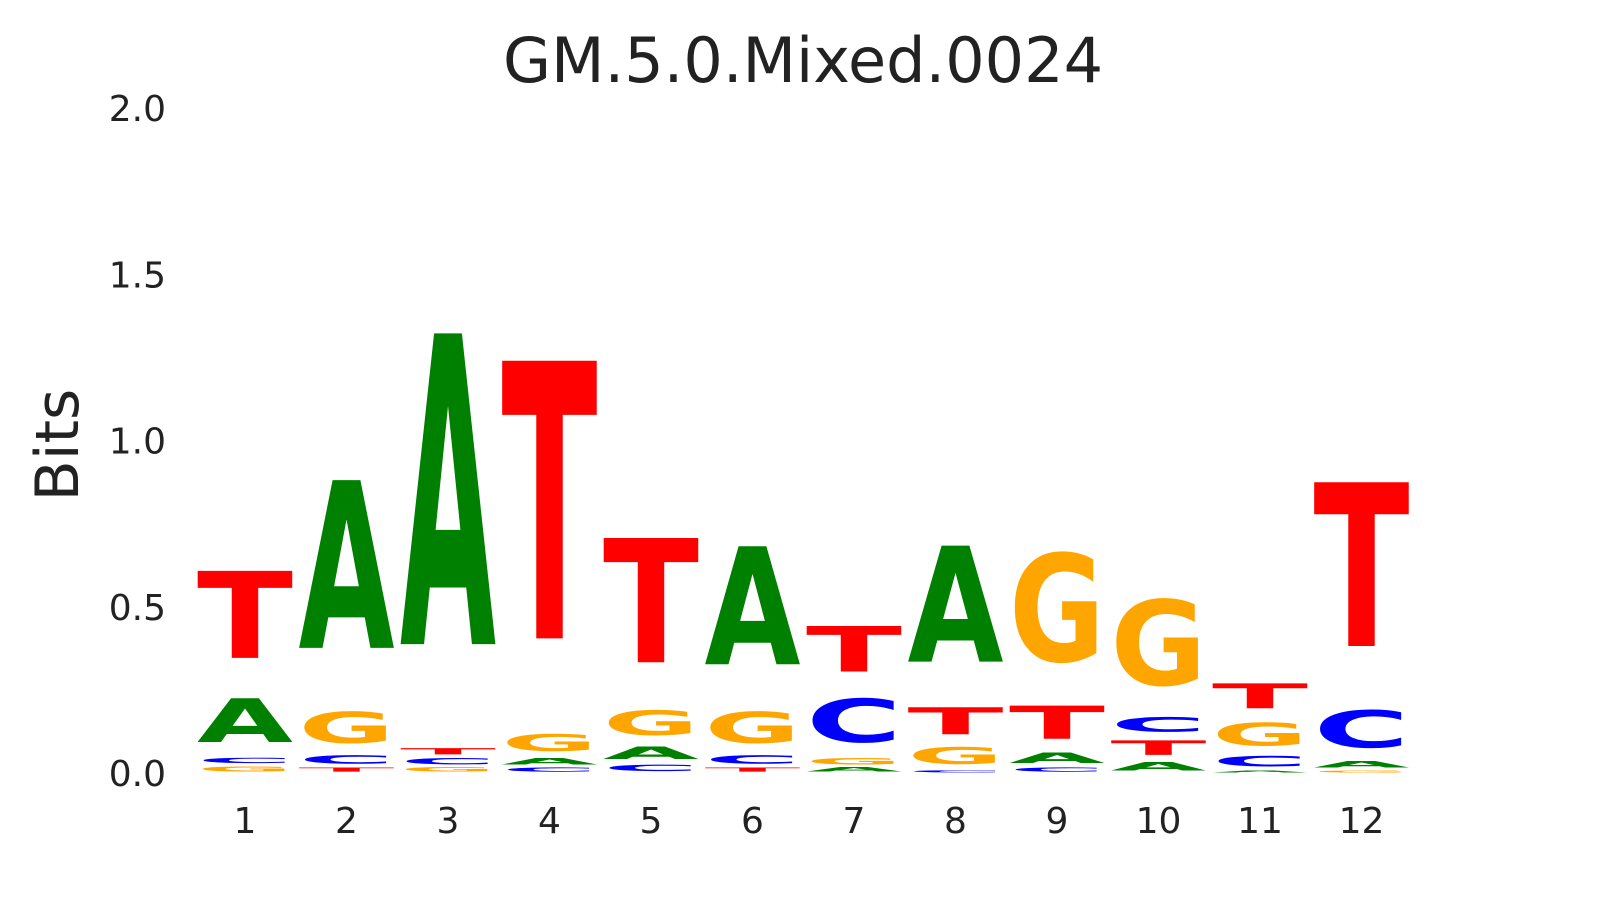  Describe the element at coordinates (137, 774) in the screenshot. I see `y-tick-label: 0.0` at that location.